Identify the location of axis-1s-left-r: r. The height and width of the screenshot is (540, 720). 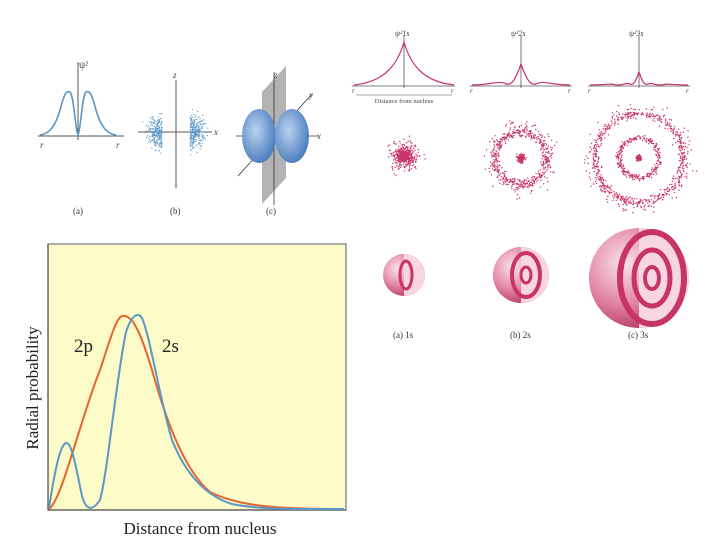
(353, 91).